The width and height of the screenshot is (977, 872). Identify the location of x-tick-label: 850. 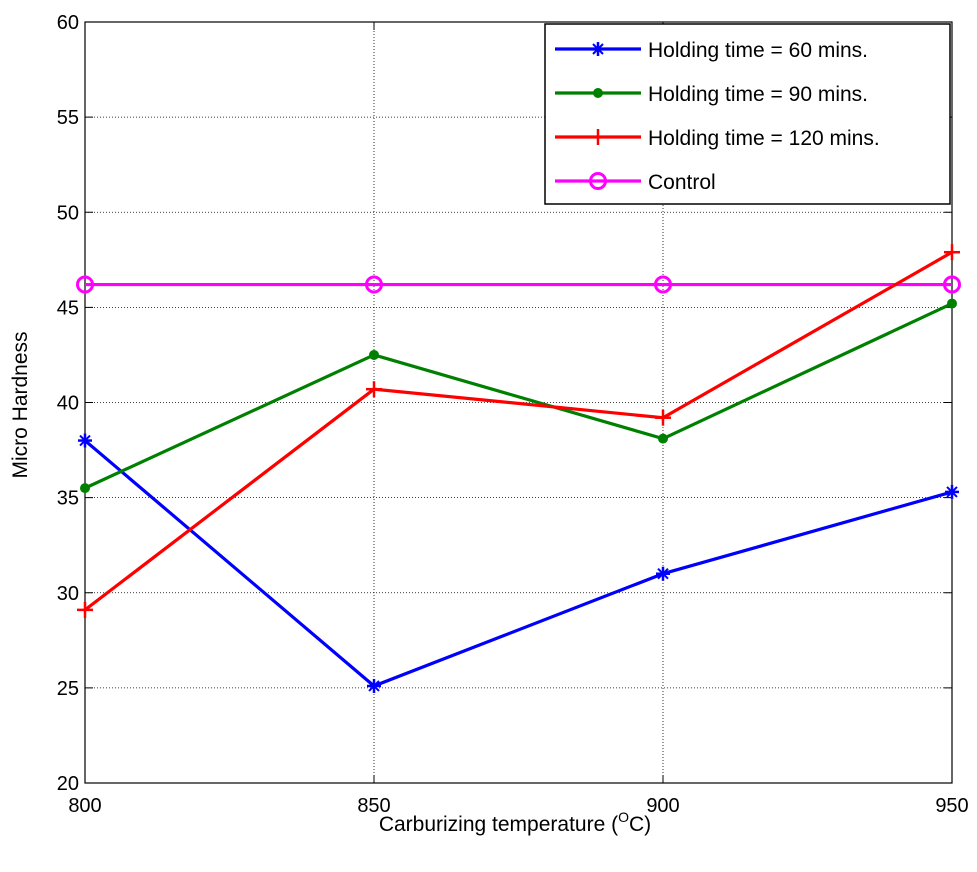
(373, 806).